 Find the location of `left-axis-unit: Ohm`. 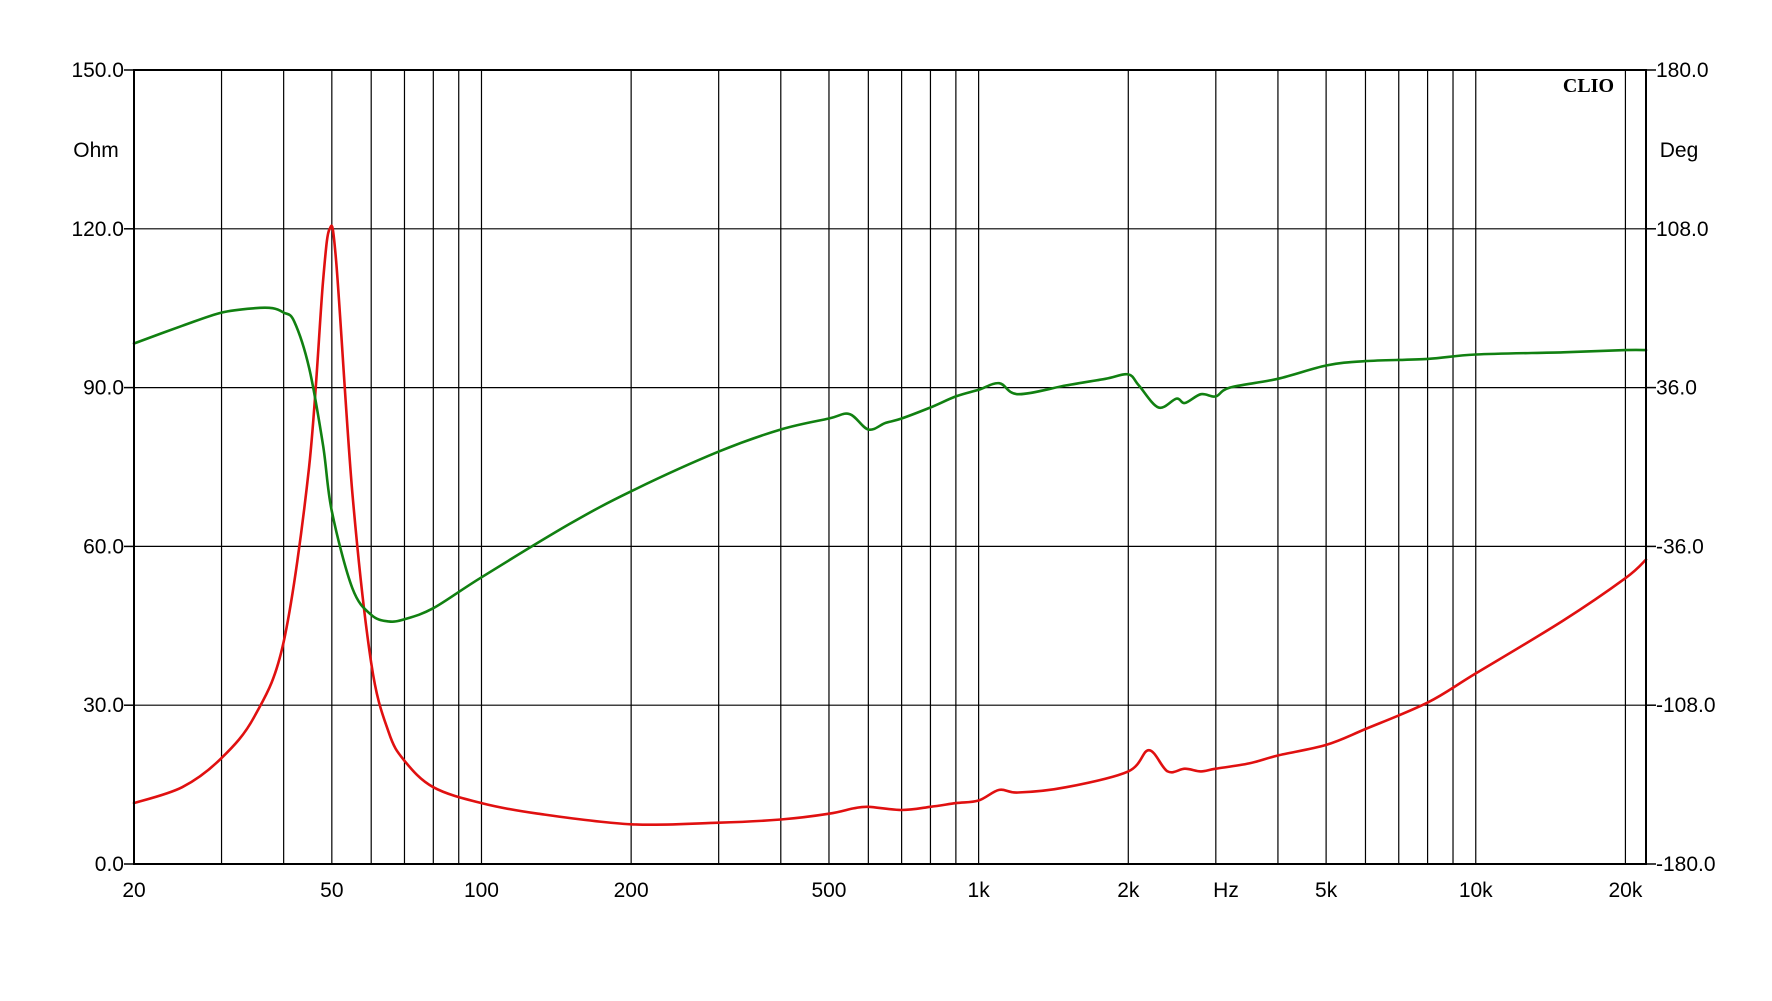

left-axis-unit: Ohm is located at coordinates (96, 150).